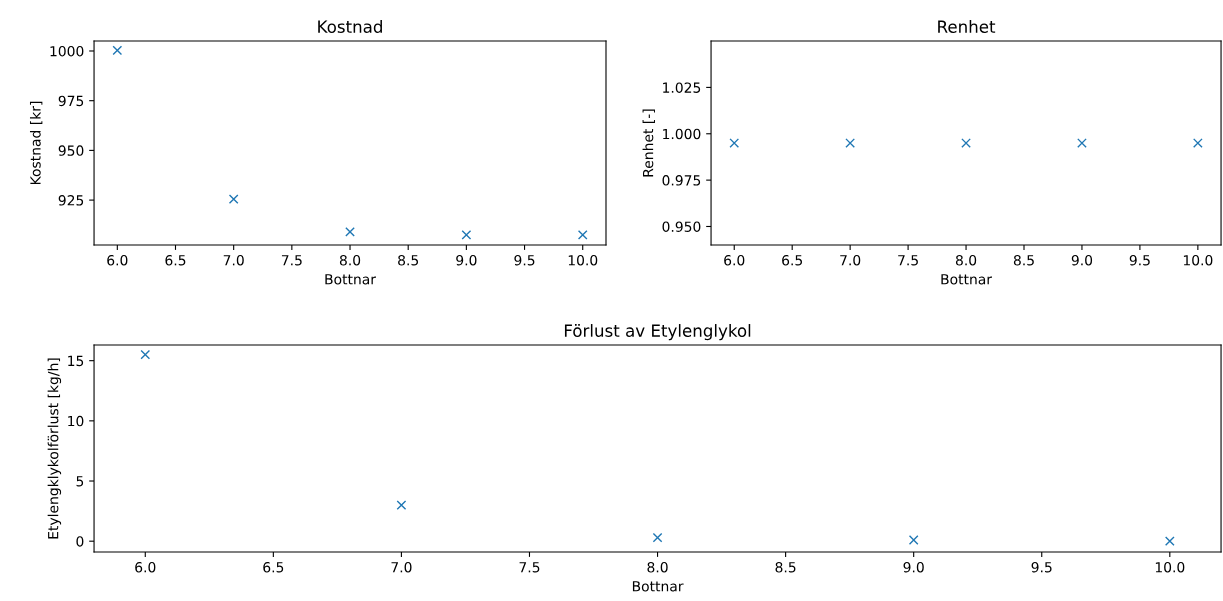 This screenshot has width=1223, height=601. What do you see at coordinates (54, 448) in the screenshot?
I see `y-axis-title: Etylengklykolförlust [kg/h]` at bounding box center [54, 448].